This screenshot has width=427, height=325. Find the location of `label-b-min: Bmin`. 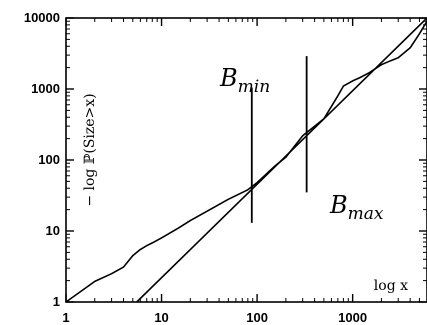

label-b-min: Bmin is located at coordinates (244, 80).